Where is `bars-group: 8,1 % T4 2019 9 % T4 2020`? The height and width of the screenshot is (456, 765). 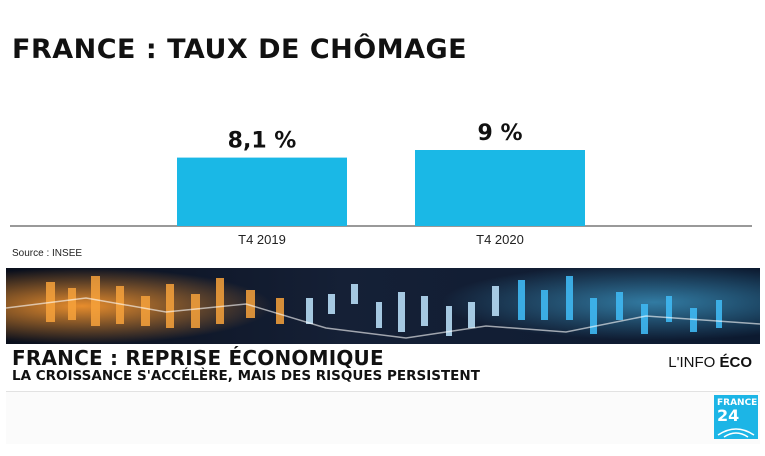
bars-group: 8,1 % T4 2019 9 % T4 2020 is located at coordinates (381, 184).